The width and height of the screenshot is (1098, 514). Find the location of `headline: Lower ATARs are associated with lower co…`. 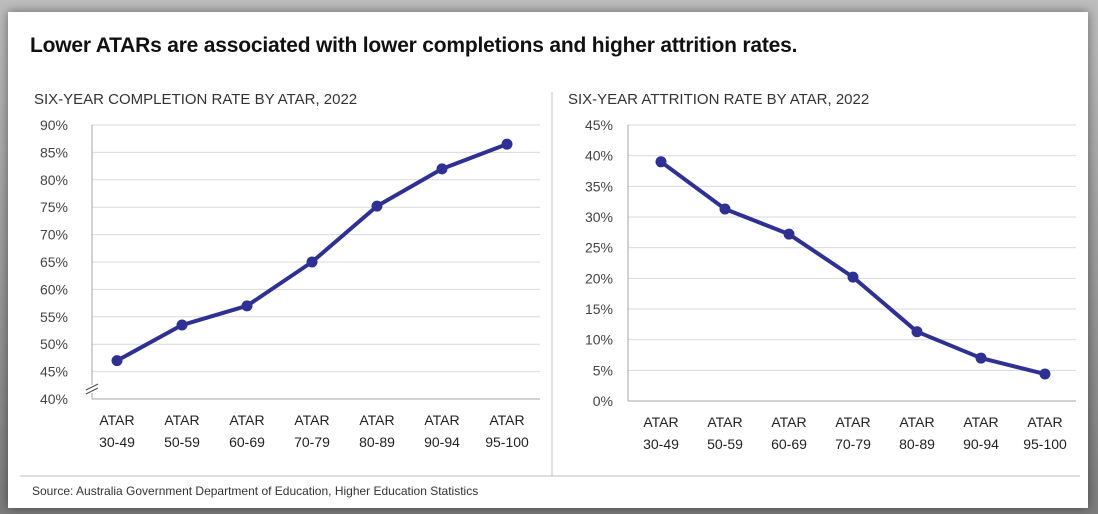

headline: Lower ATARs are associated with lower co… is located at coordinates (414, 45).